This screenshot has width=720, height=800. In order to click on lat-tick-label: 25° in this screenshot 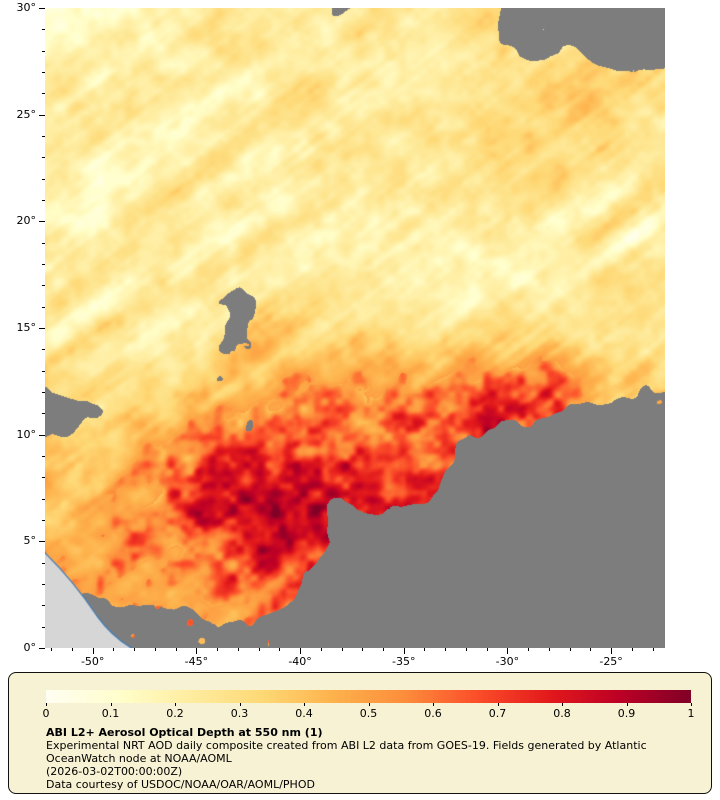, I will do `click(26, 114)`.